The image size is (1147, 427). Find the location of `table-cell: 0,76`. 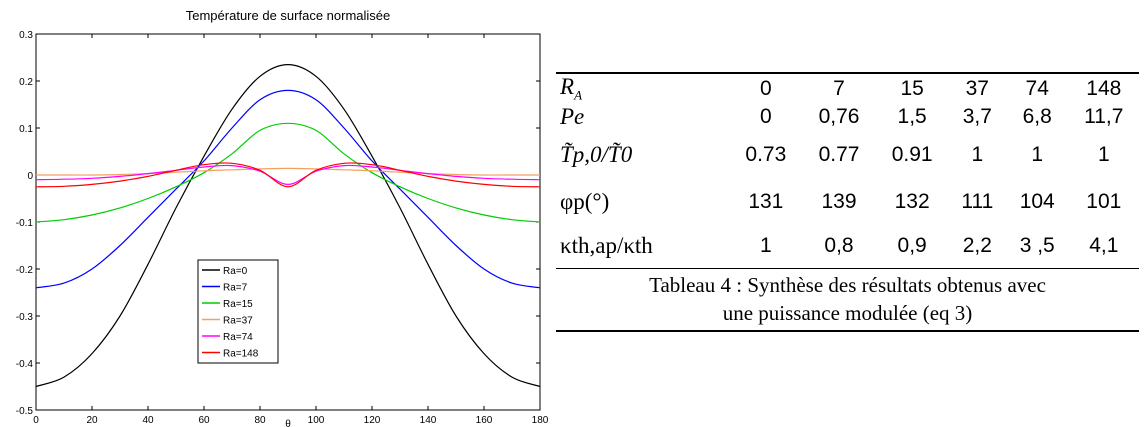

table-cell: 0,76 is located at coordinates (839, 116).